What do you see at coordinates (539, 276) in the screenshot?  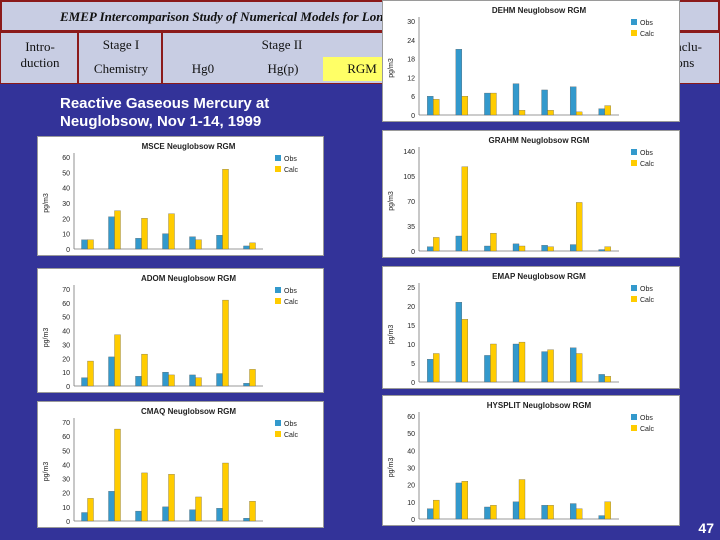 I see `chart-title: EMAP Neuglobsow RGM` at bounding box center [539, 276].